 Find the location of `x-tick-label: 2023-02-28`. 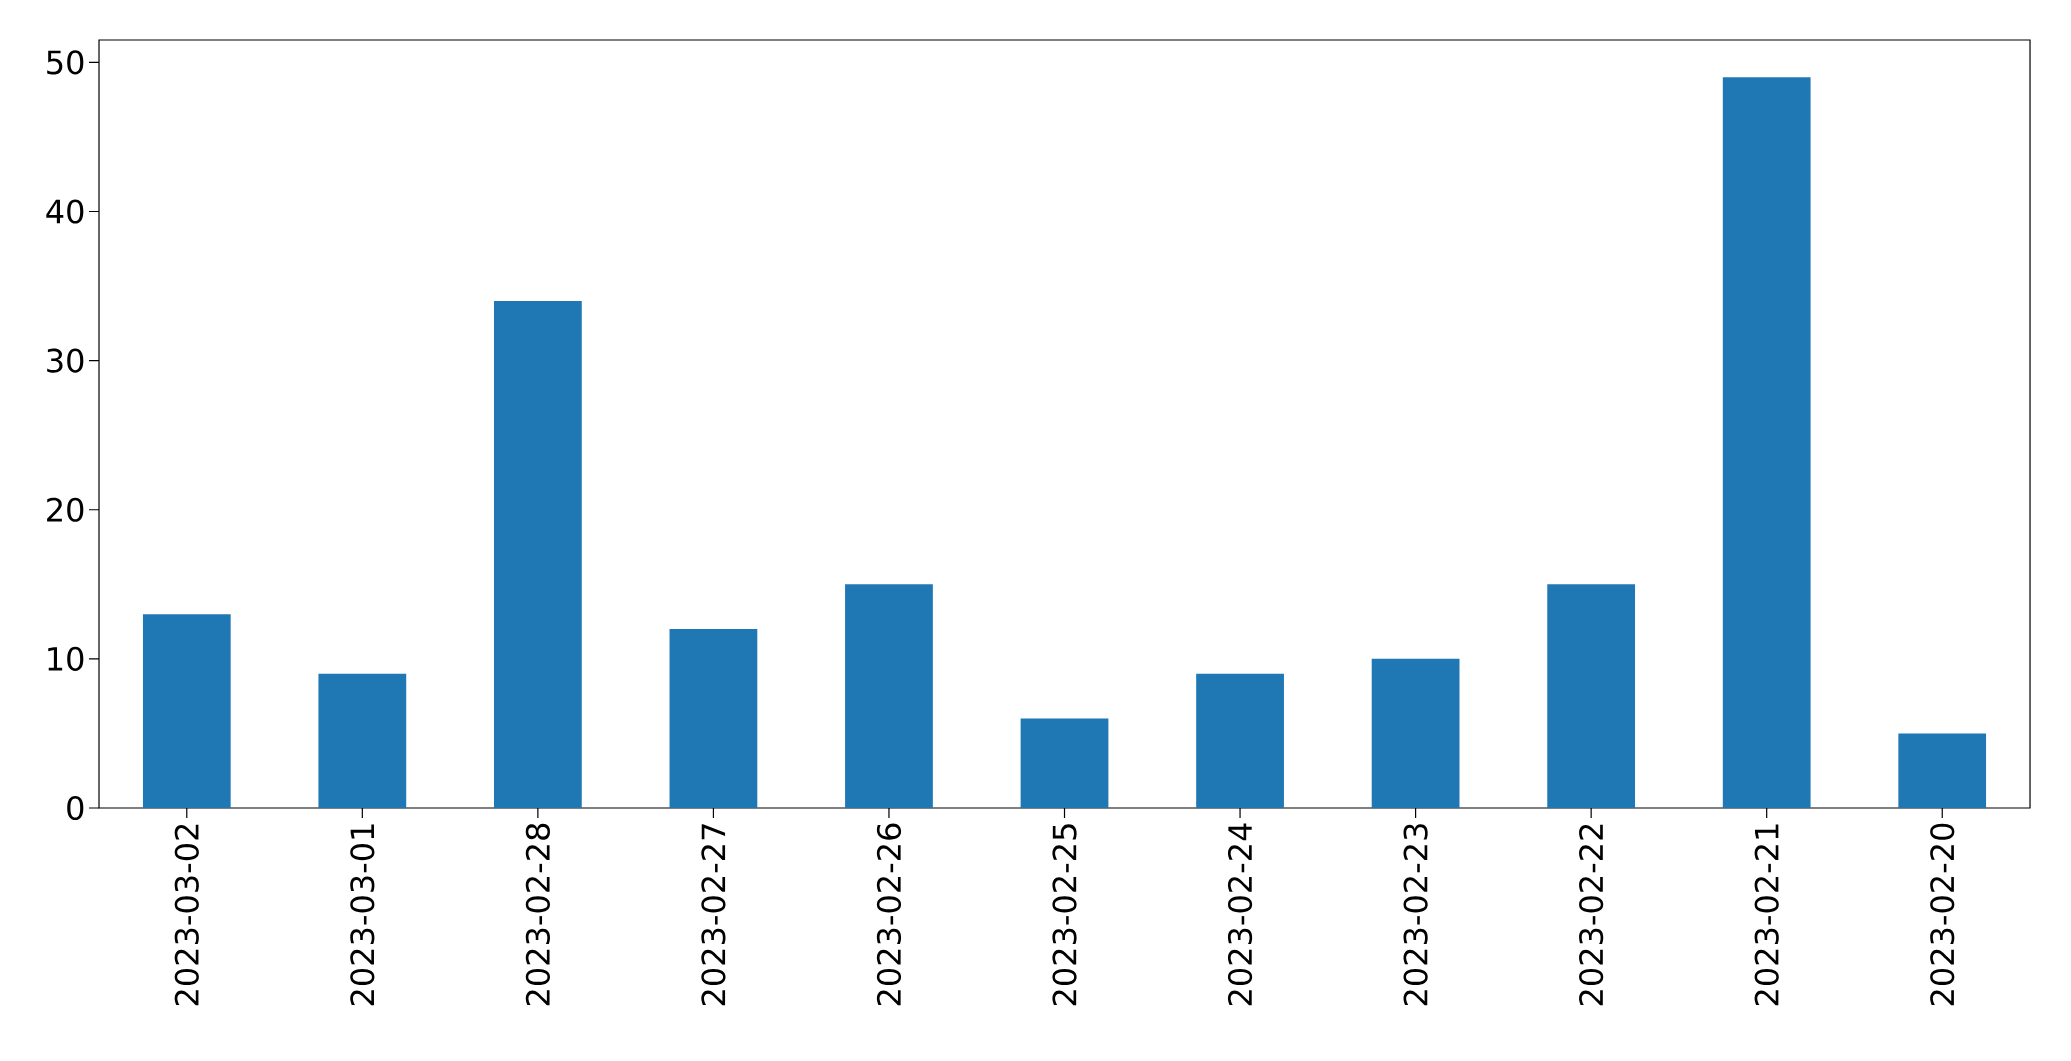

x-tick-label: 2023-02-28 is located at coordinates (537, 914).